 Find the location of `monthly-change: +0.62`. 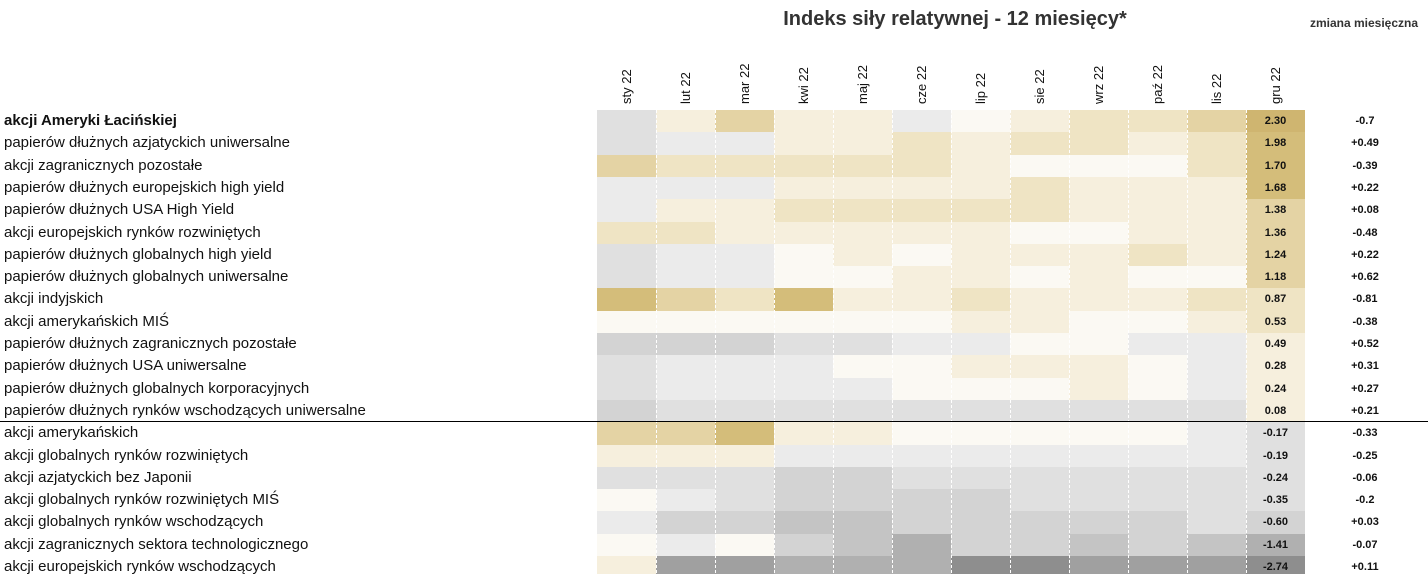

monthly-change: +0.62 is located at coordinates (1365, 277).